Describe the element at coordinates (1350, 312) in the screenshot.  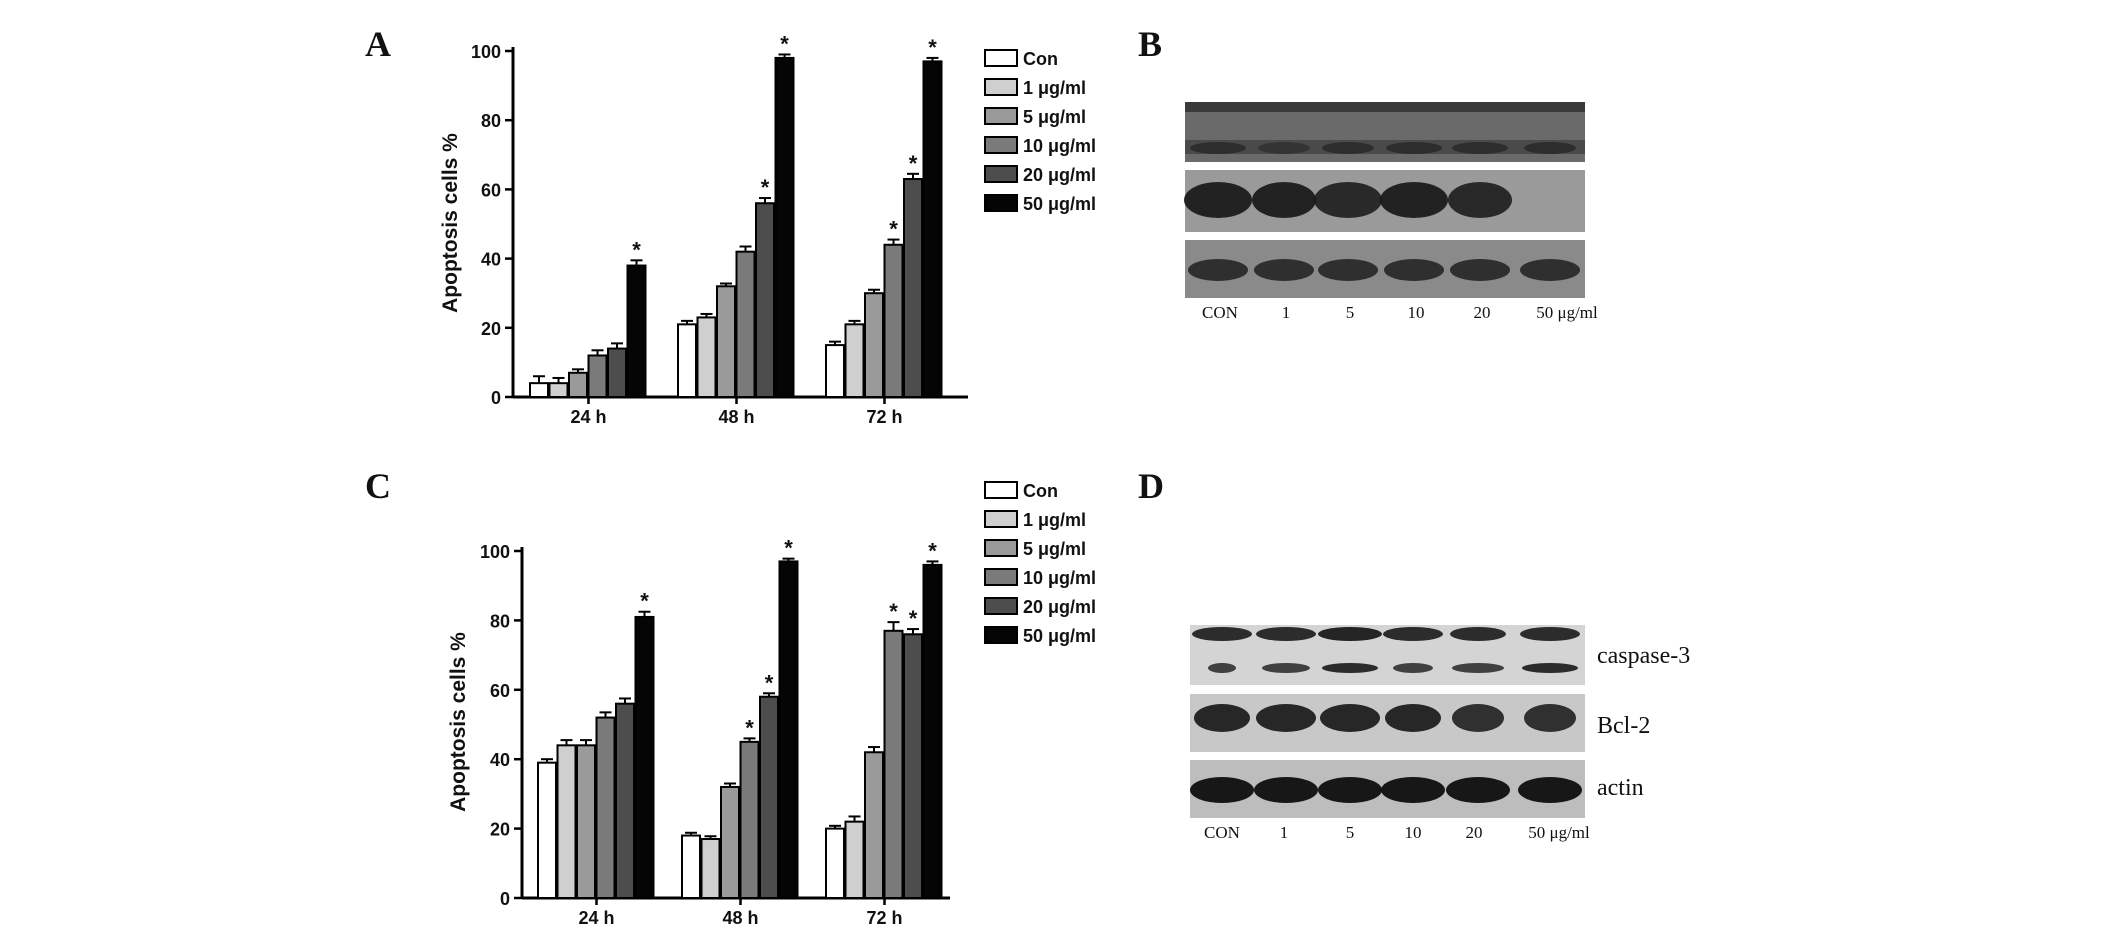
I see `blot-b-lane-label: 5` at that location.